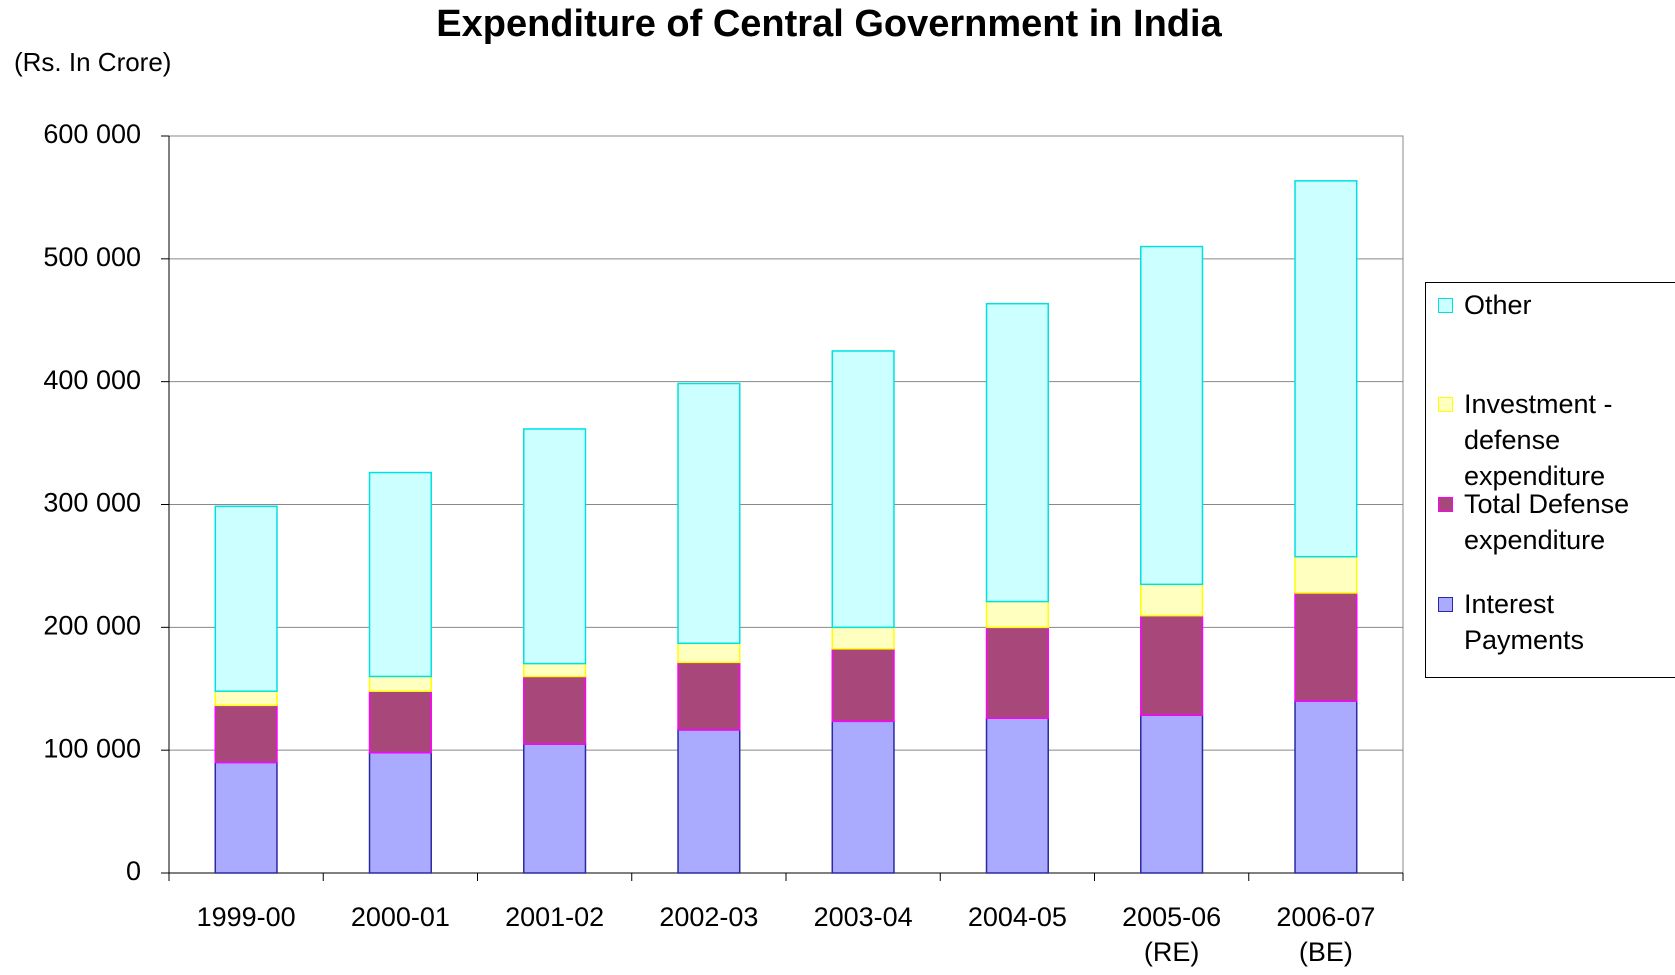 The width and height of the screenshot is (1675, 975). What do you see at coordinates (92, 503) in the screenshot?
I see `y-tick-label: 300 000` at bounding box center [92, 503].